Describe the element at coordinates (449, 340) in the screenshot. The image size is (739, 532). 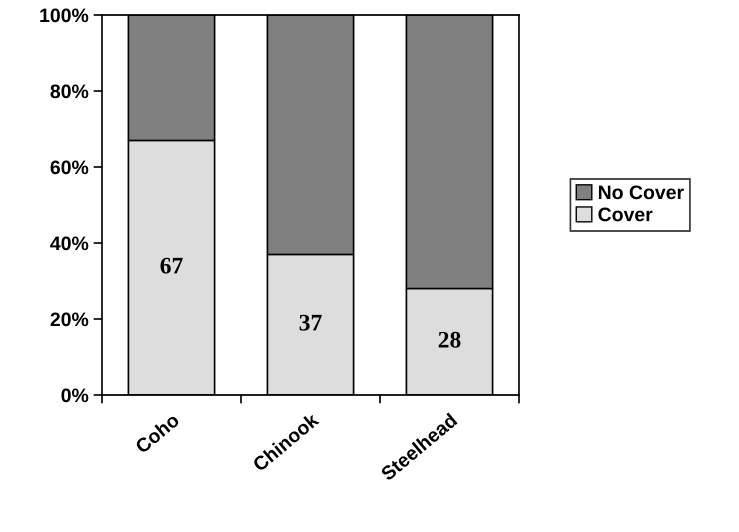
I see `data-label: 28` at that location.